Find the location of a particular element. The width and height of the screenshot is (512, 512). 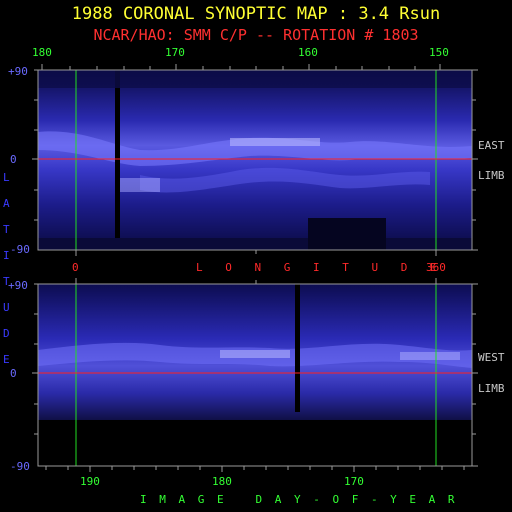

west-label: WEST is located at coordinates (491, 357).